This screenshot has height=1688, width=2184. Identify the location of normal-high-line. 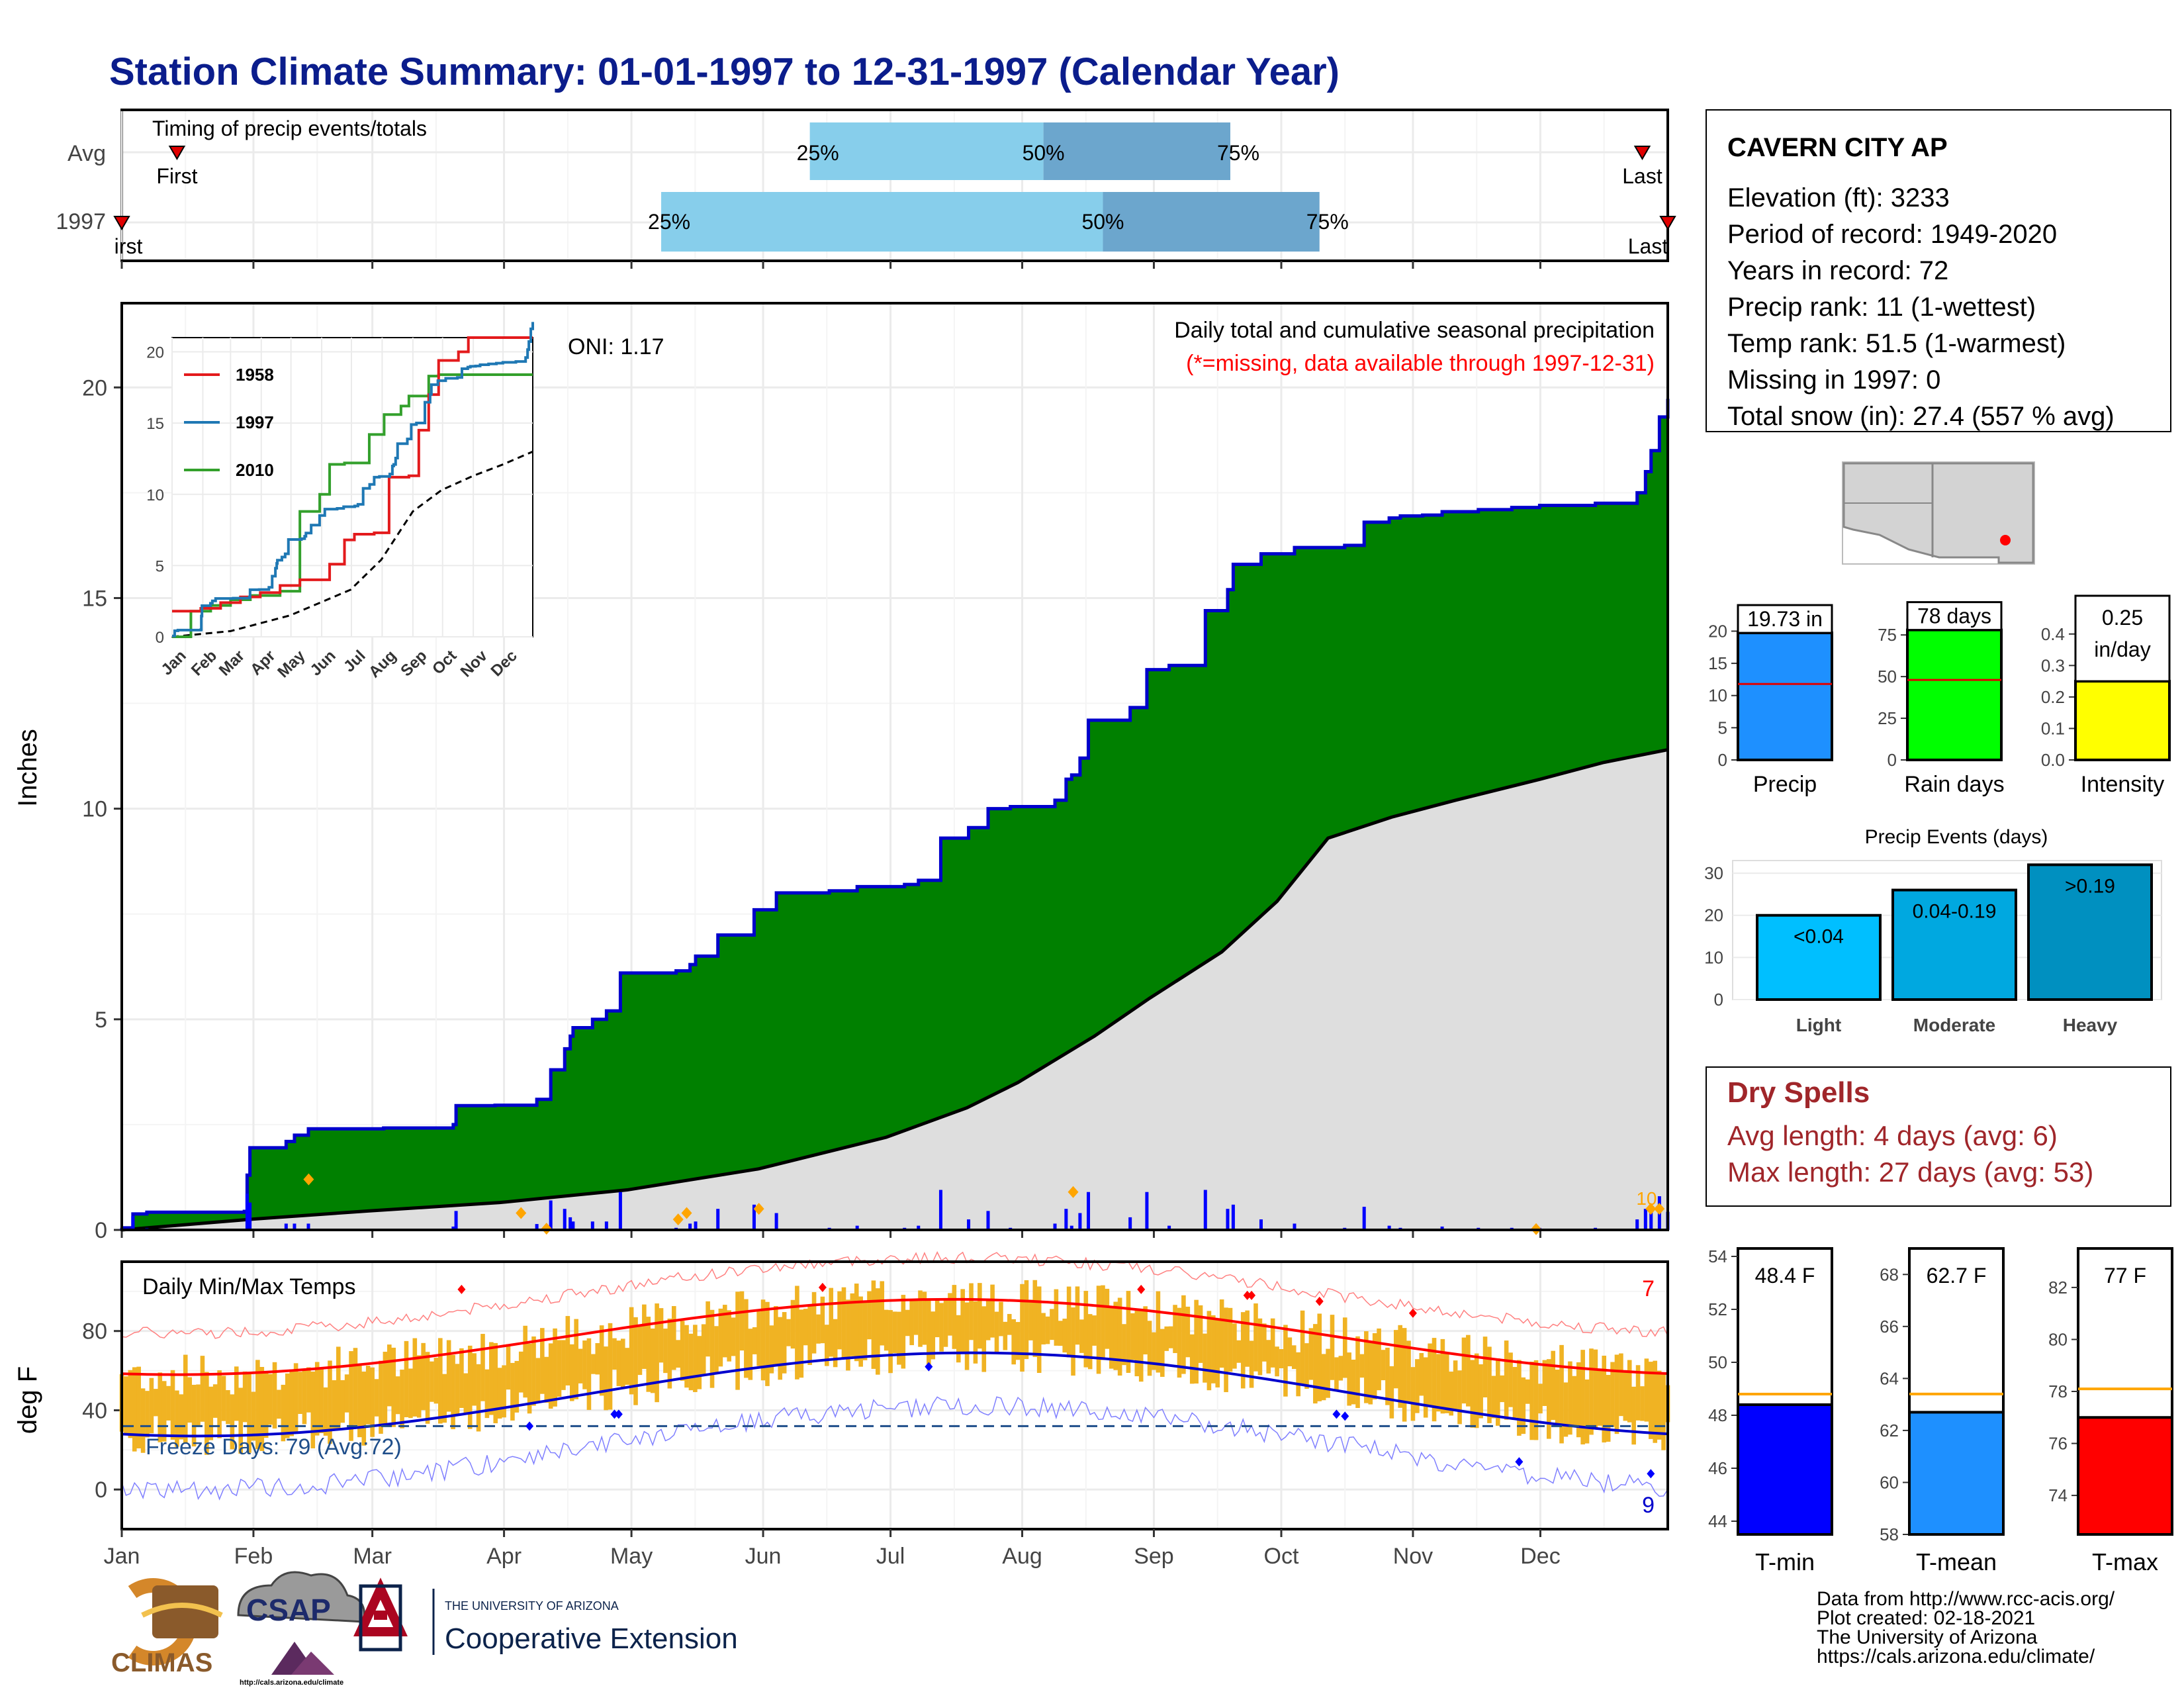
(894, 1336).